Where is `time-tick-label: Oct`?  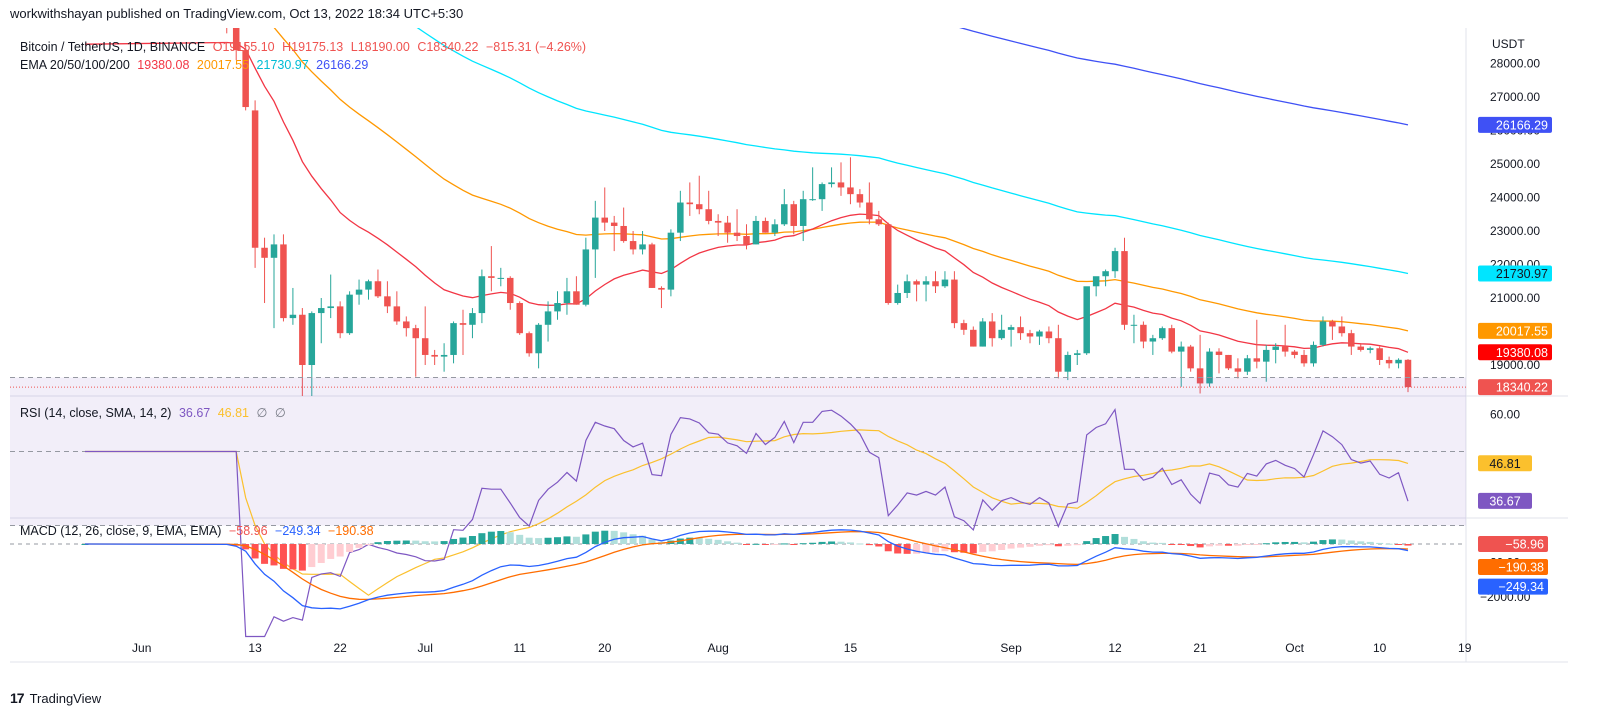 time-tick-label: Oct is located at coordinates (1294, 648).